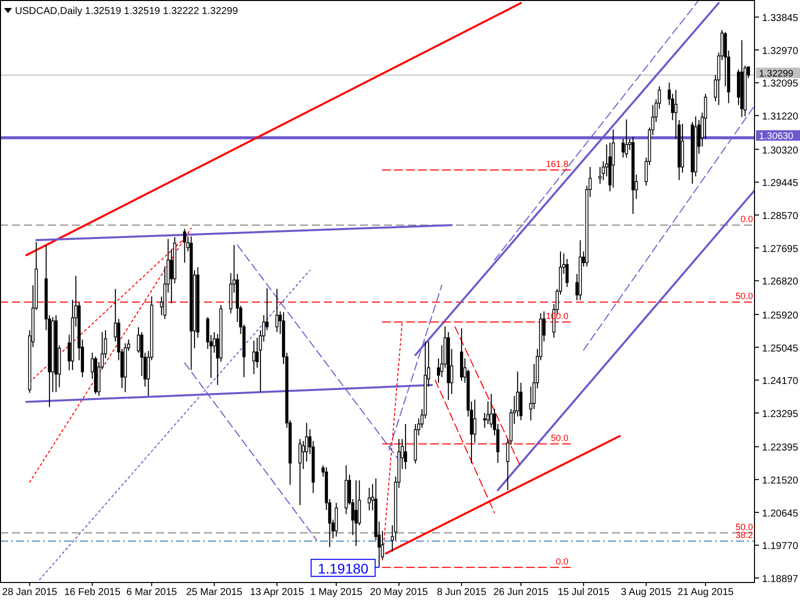 Image resolution: width=800 pixels, height=600 pixels. Describe the element at coordinates (780, 282) in the screenshot. I see `y-tick-label: 1.26820` at that location.